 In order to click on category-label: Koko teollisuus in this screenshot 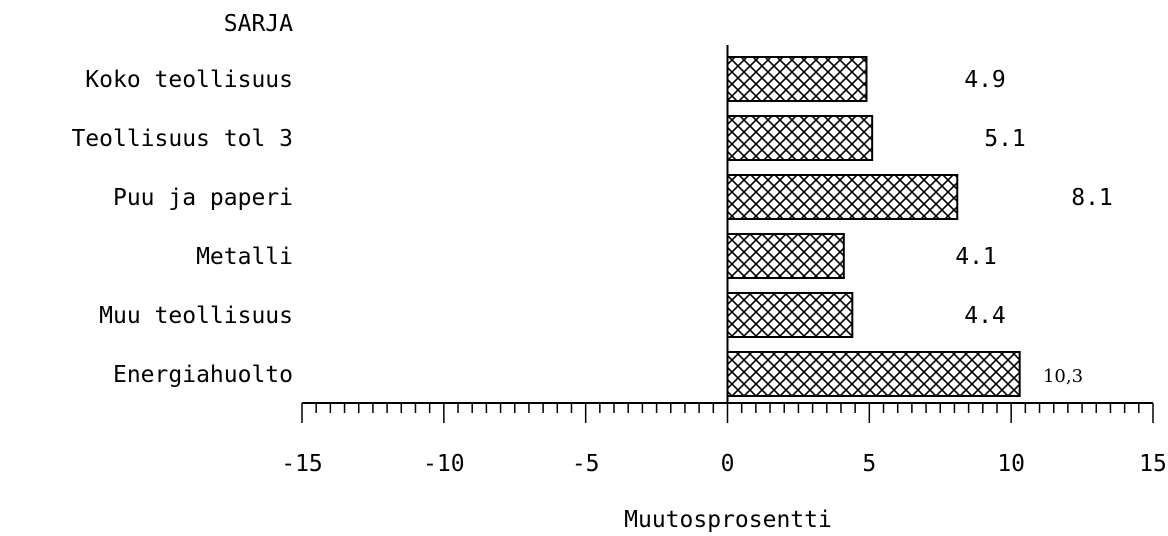, I will do `click(189, 80)`.